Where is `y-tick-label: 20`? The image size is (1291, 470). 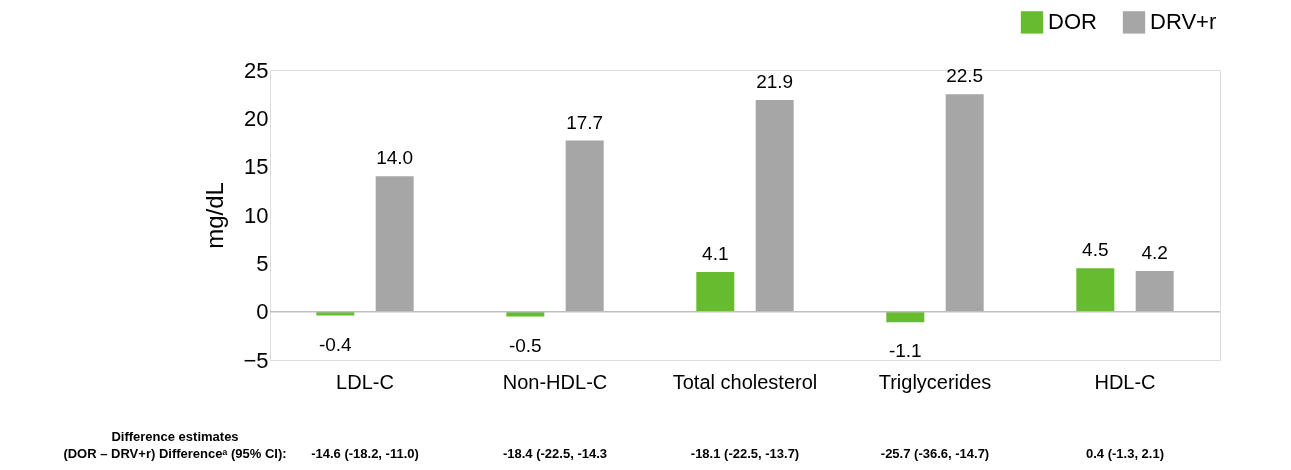
y-tick-label: 20 is located at coordinates (256, 118).